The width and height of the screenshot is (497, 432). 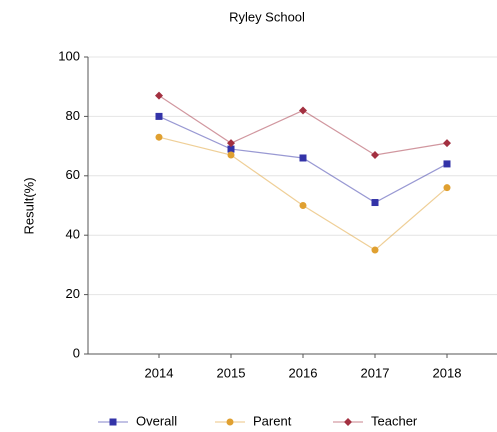 I want to click on y-tick-label: 40, so click(x=73, y=234).